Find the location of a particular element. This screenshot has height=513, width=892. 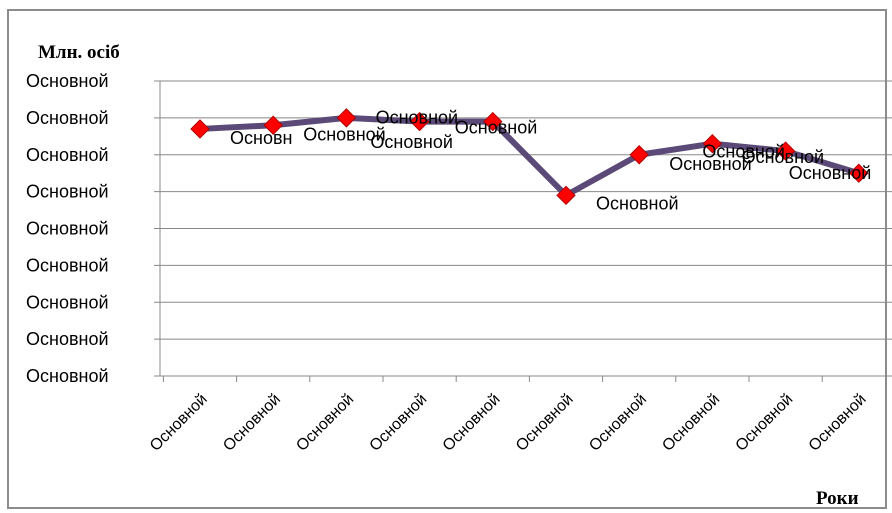

series-line-path is located at coordinates (529, 156).